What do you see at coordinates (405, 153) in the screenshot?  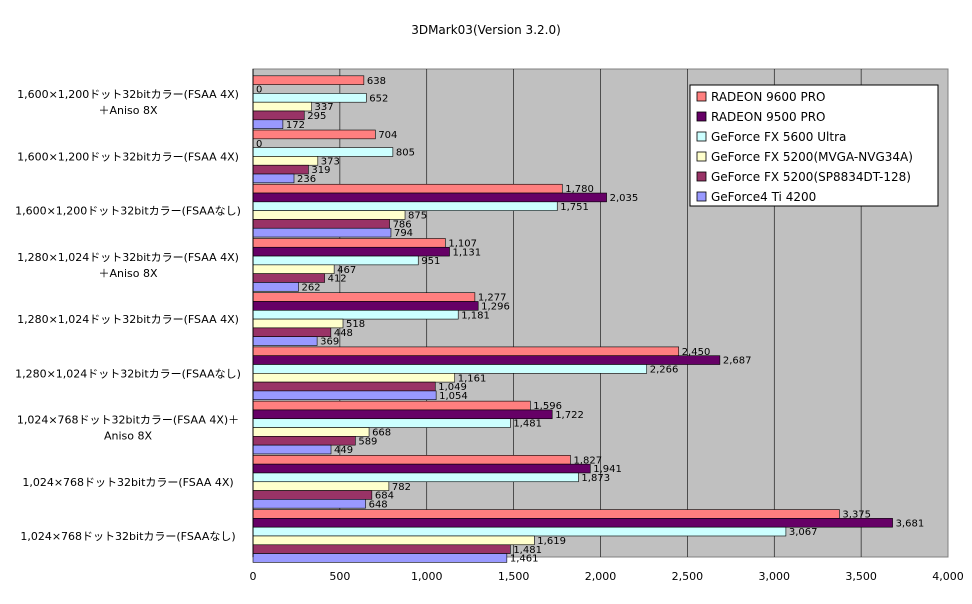 I see `data-label: 805` at bounding box center [405, 153].